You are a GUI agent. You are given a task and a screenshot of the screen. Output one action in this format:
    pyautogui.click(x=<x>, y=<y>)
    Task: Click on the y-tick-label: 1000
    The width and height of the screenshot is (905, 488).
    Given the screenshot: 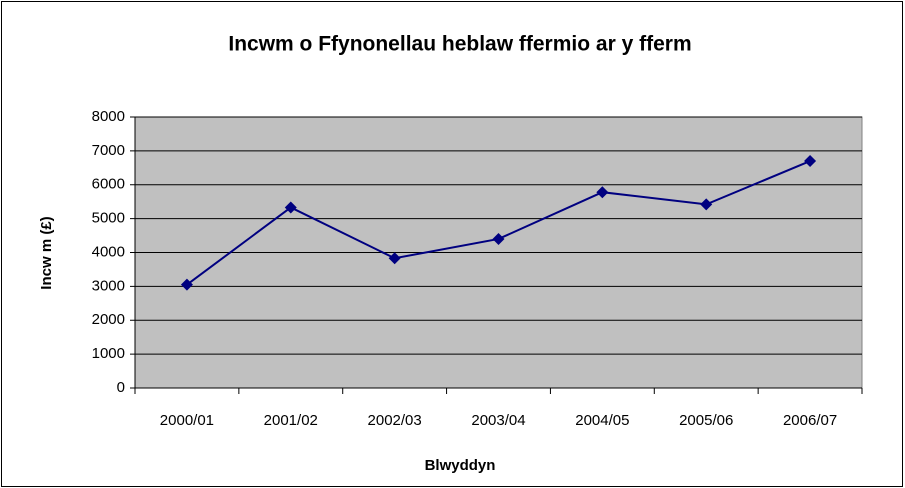 What is the action you would take?
    pyautogui.click(x=108, y=353)
    